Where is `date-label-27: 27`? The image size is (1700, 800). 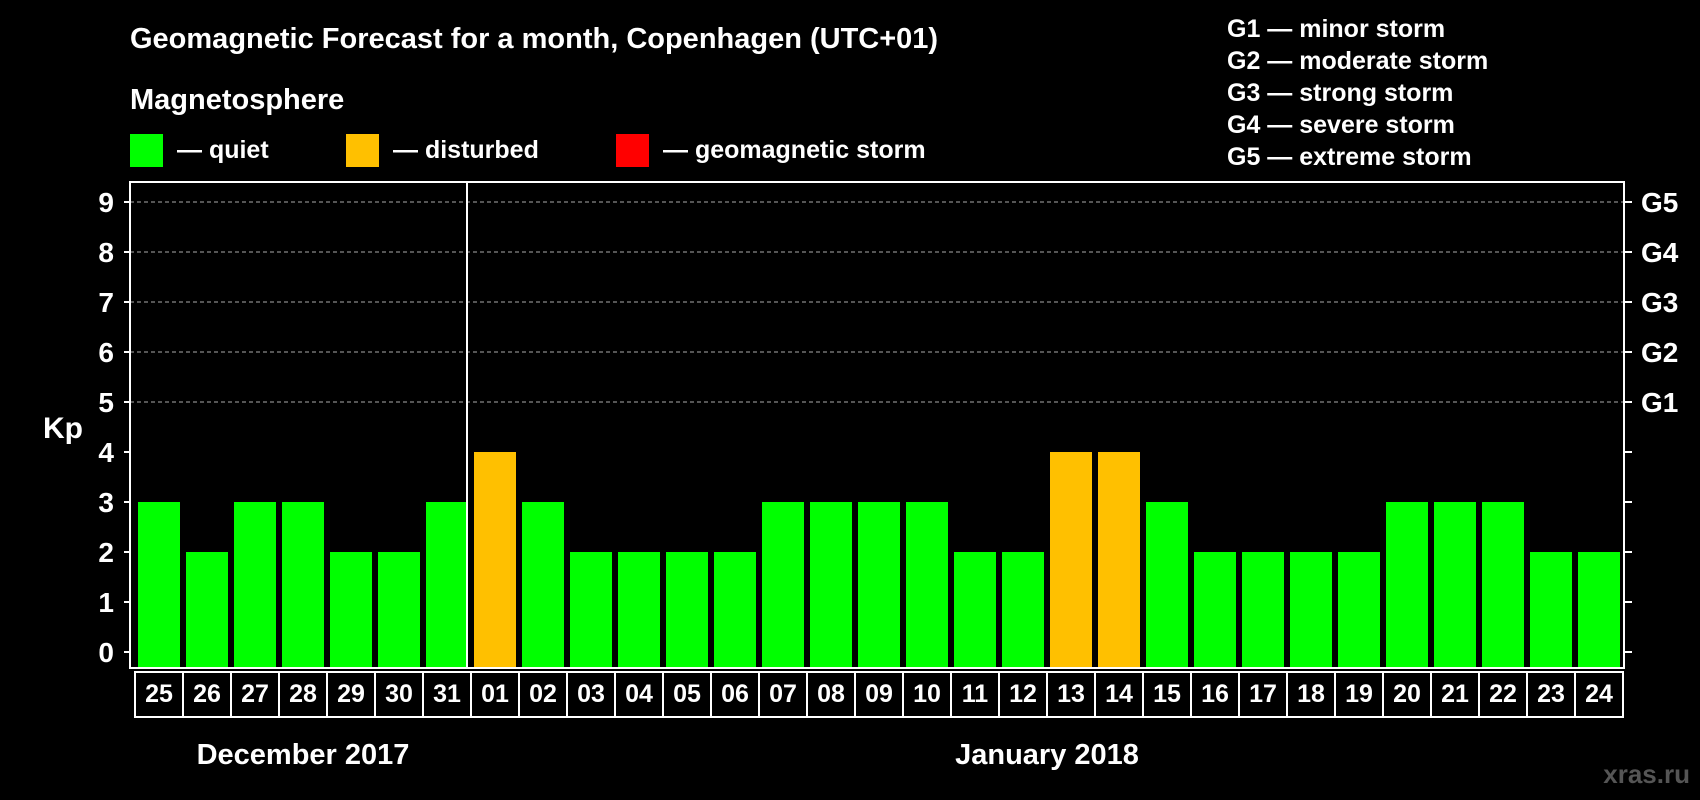 date-label-27: 27 is located at coordinates (255, 694).